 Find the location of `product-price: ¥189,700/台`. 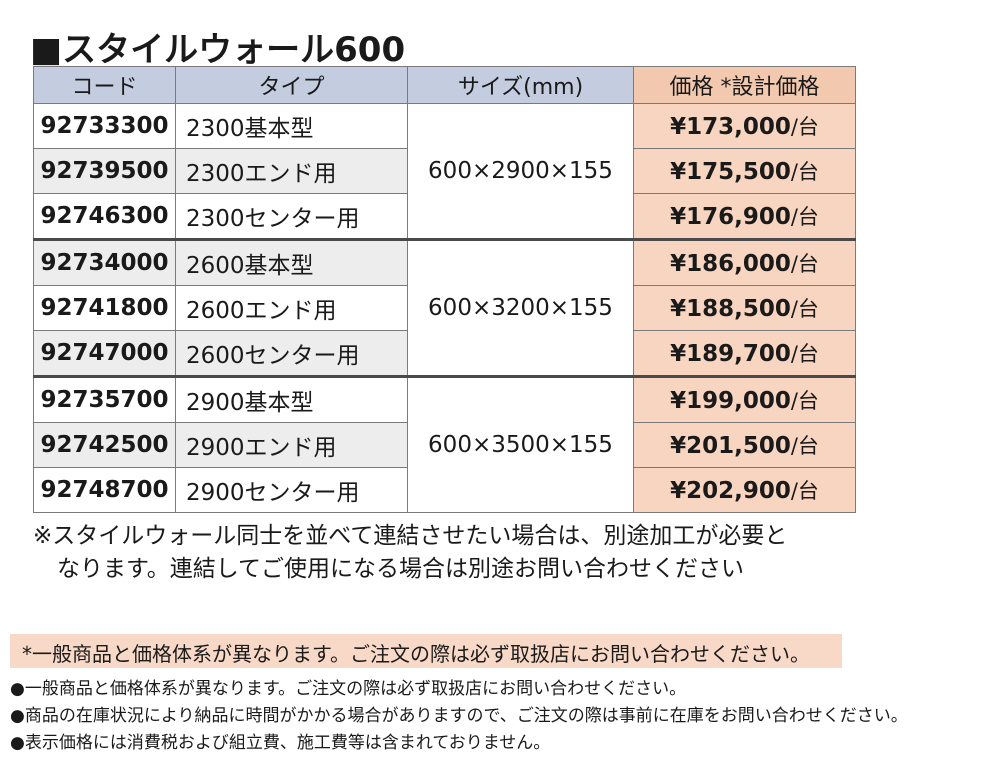

product-price: ¥189,700/台 is located at coordinates (744, 353).